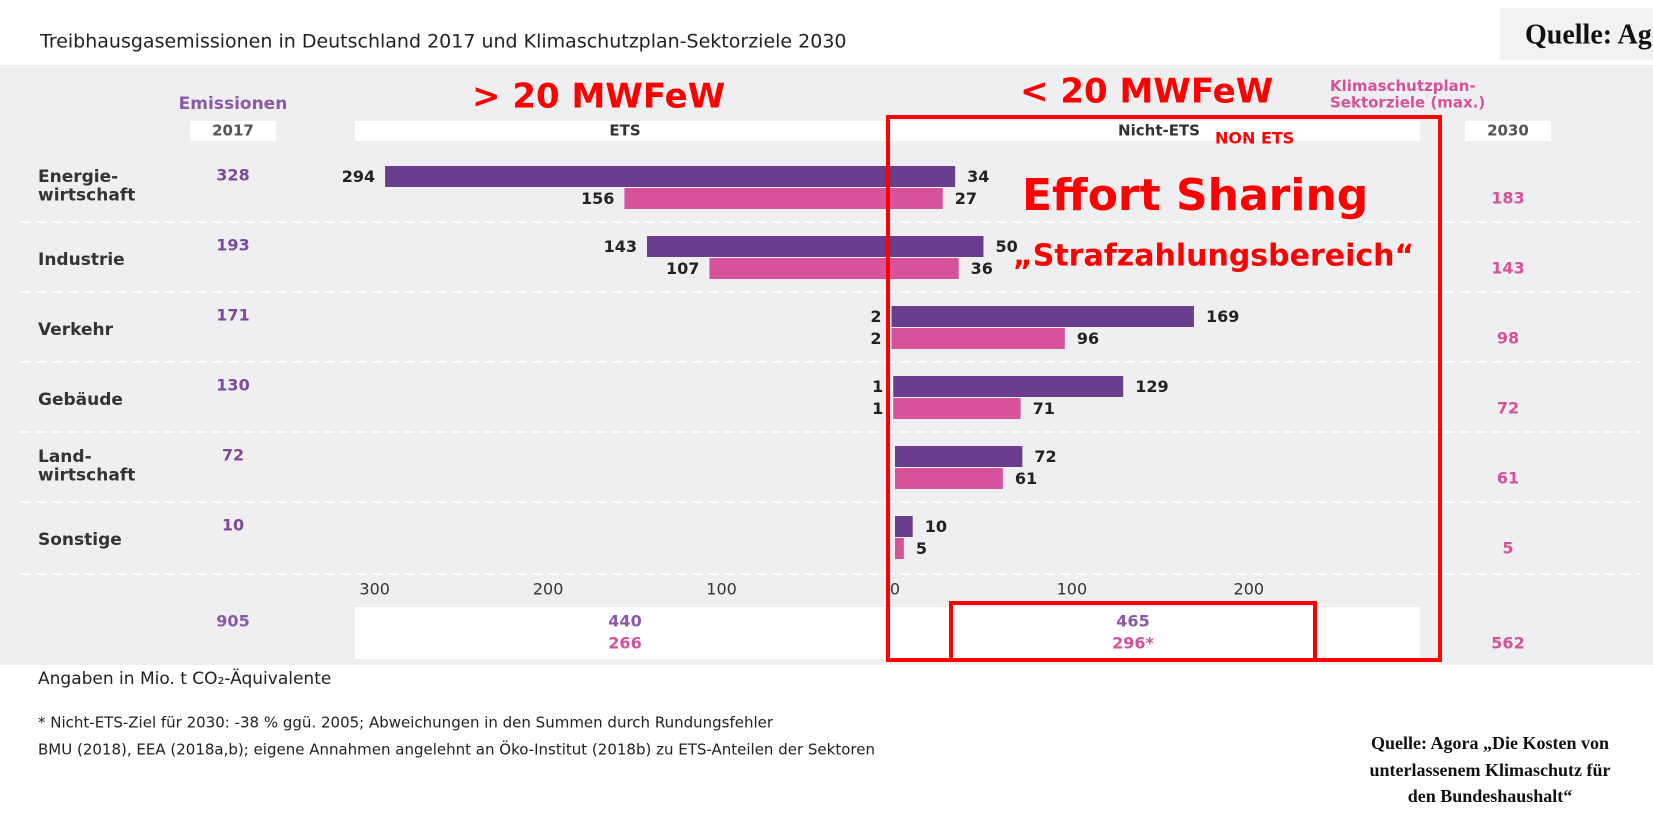 This screenshot has height=816, width=1653. What do you see at coordinates (895, 589) in the screenshot?
I see `x-tick-label: 0` at bounding box center [895, 589].